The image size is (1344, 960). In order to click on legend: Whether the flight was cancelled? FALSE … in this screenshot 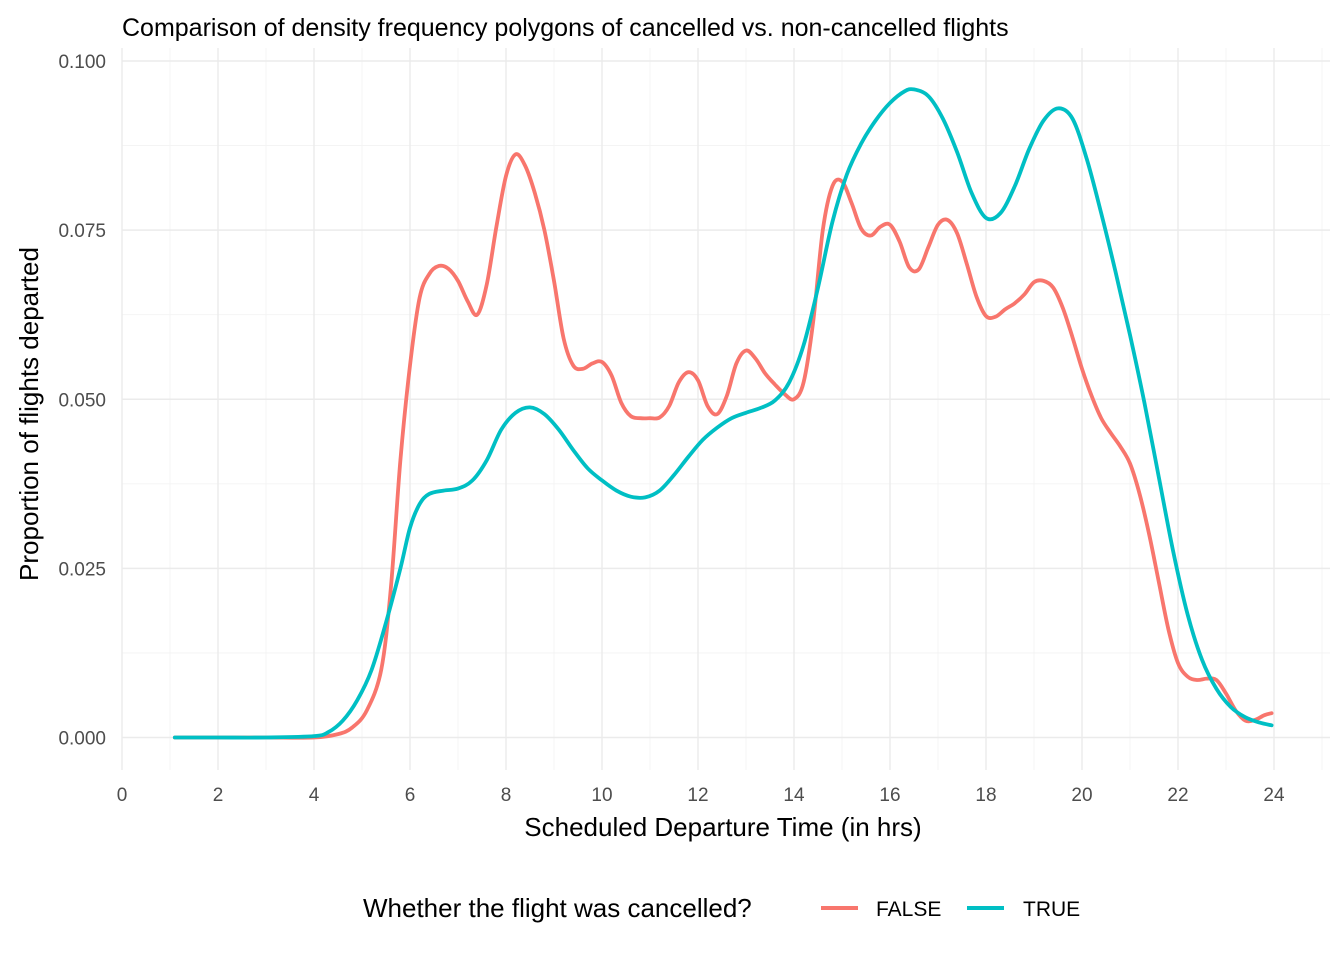, I will do `click(721, 908)`.